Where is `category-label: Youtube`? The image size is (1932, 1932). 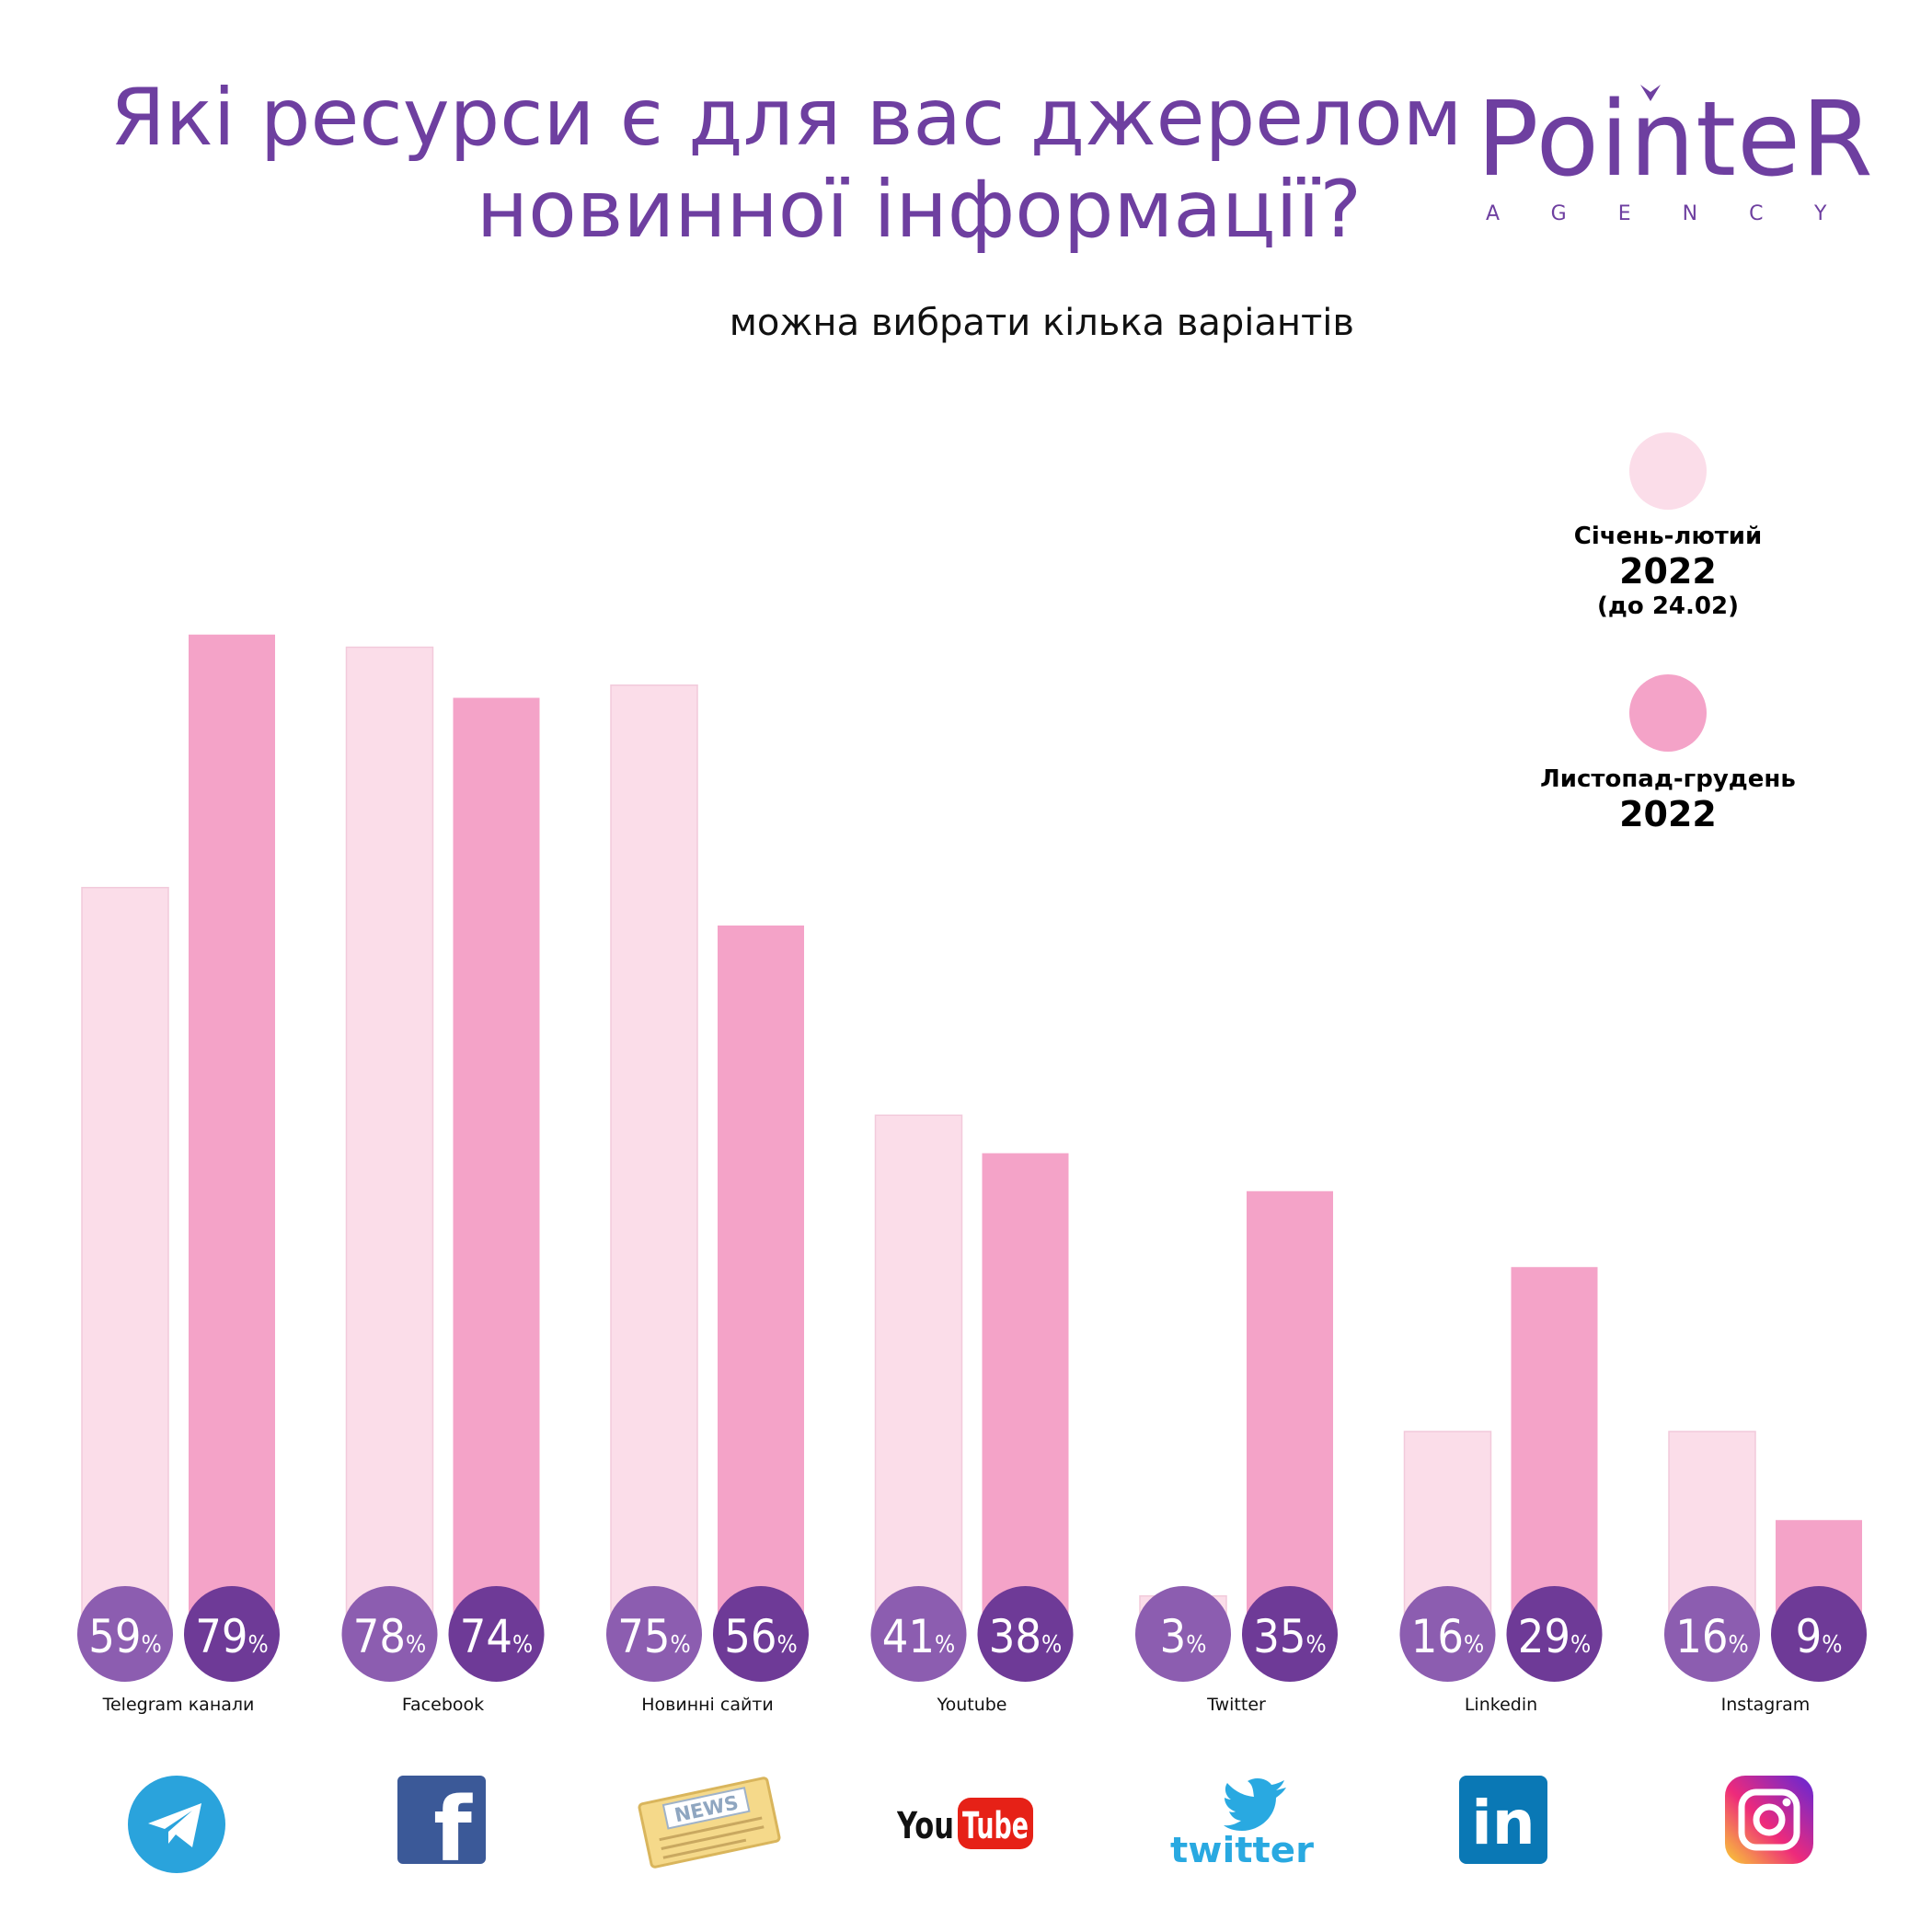 category-label: Youtube is located at coordinates (972, 1705).